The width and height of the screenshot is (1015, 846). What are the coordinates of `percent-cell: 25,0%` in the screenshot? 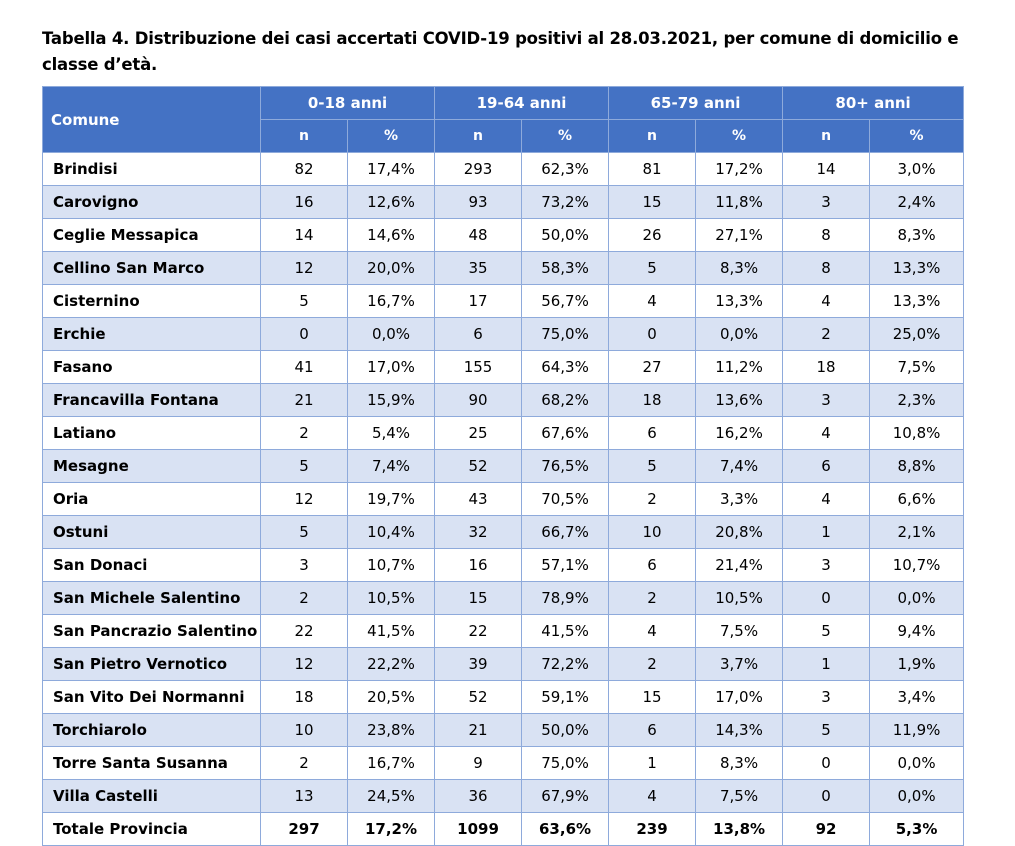 It's located at (917, 334).